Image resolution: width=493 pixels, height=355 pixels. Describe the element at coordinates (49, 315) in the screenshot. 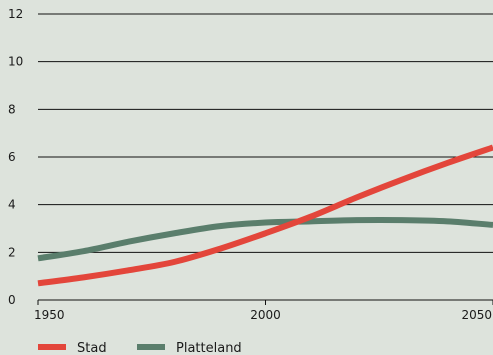

I see `x-tick-label: 1950` at that location.